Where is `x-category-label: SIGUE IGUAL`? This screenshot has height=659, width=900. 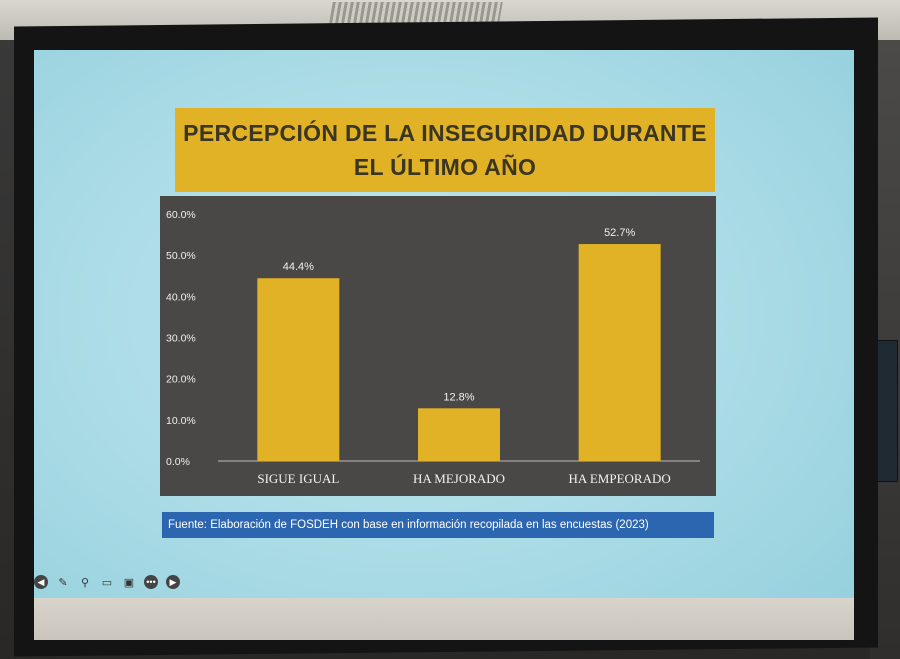
x-category-label: SIGUE IGUAL is located at coordinates (298, 478).